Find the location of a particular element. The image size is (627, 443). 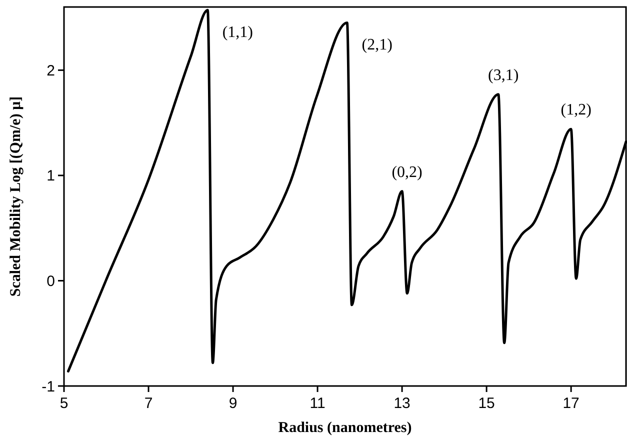

y-tick-label: 2 is located at coordinates (50, 71).